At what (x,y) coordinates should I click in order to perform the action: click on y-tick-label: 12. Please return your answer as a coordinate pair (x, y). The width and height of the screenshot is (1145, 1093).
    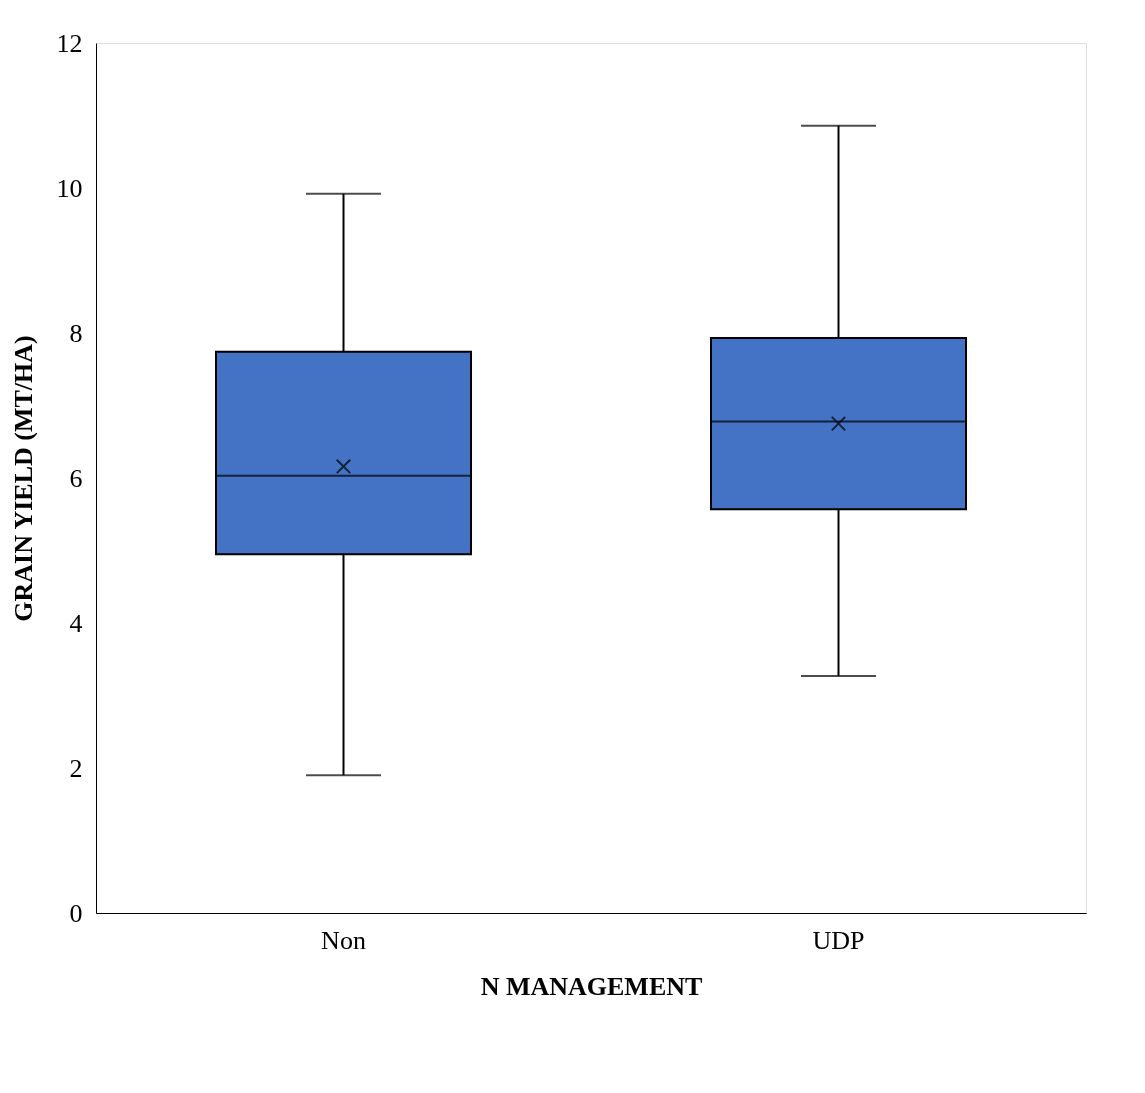
    Looking at the image, I should click on (69, 43).